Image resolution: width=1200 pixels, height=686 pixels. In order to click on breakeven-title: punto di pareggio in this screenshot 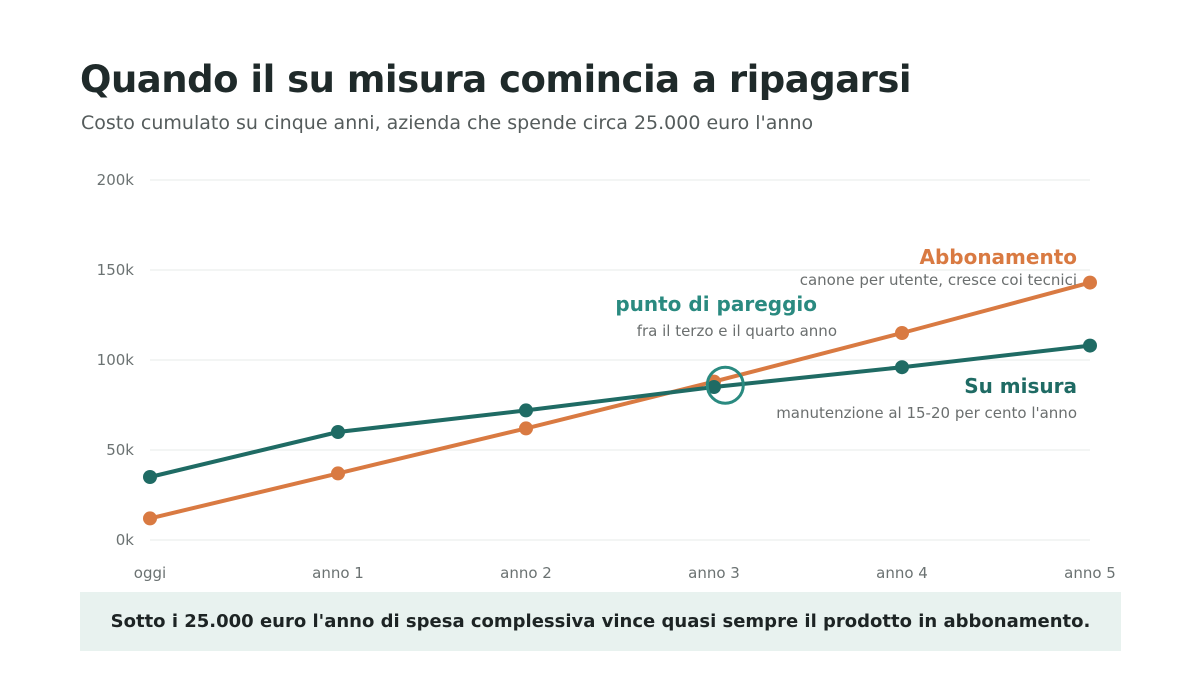, I will do `click(716, 304)`.